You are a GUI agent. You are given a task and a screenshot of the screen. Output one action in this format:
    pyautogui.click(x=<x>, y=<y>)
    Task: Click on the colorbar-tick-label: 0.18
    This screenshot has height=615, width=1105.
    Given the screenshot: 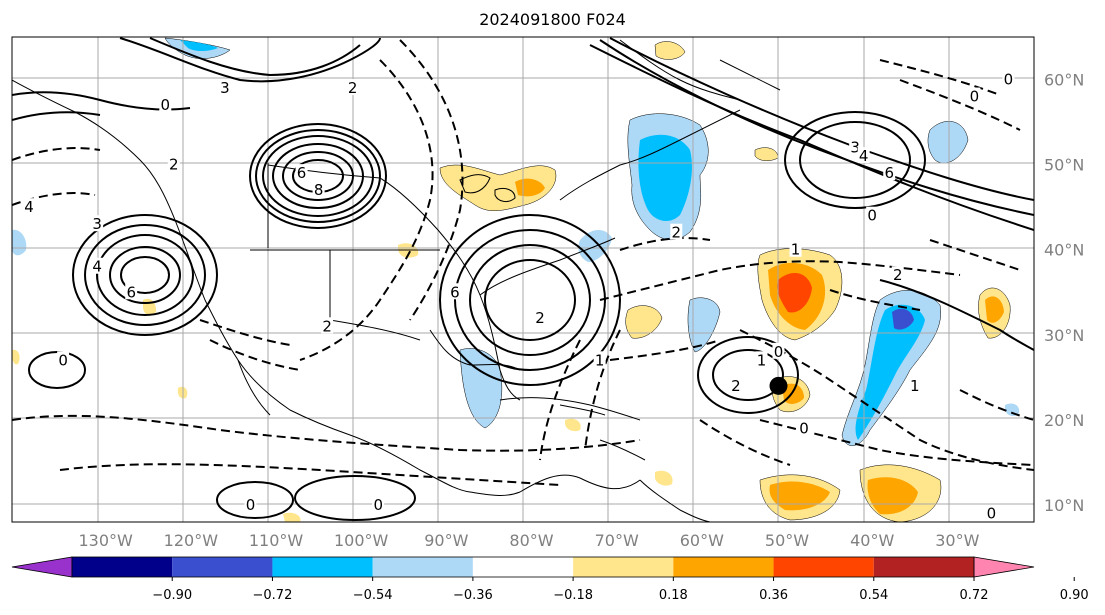 What is the action you would take?
    pyautogui.click(x=673, y=595)
    